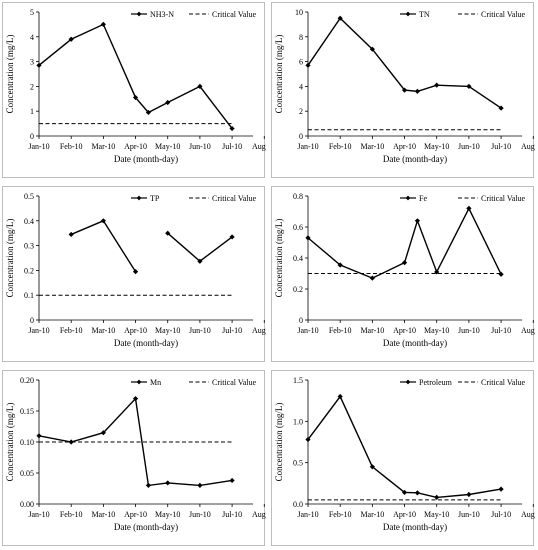 The height and width of the screenshot is (550, 538). I want to click on legend-label-main: NH3-N, so click(162, 14).